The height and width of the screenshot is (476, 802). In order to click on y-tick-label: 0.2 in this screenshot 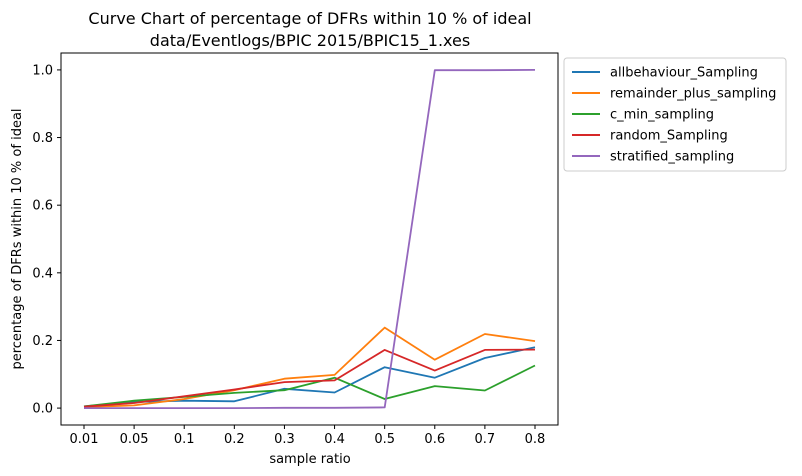, I will do `click(42, 341)`.